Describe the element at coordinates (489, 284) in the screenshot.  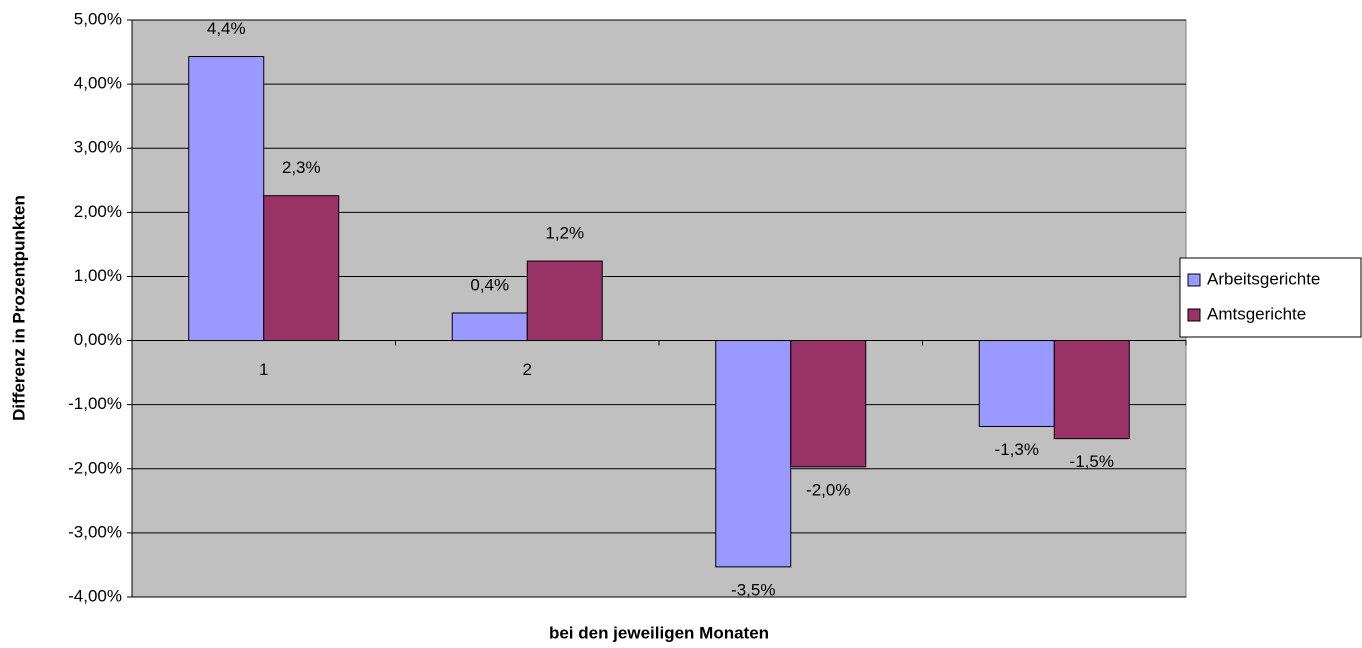
I see `data-label: 0,4%` at that location.